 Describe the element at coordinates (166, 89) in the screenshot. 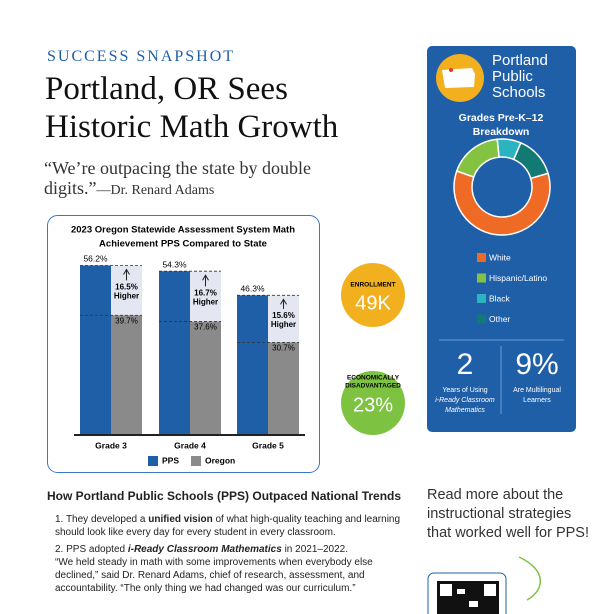

I see `title-line: Portland, OR Sees` at that location.